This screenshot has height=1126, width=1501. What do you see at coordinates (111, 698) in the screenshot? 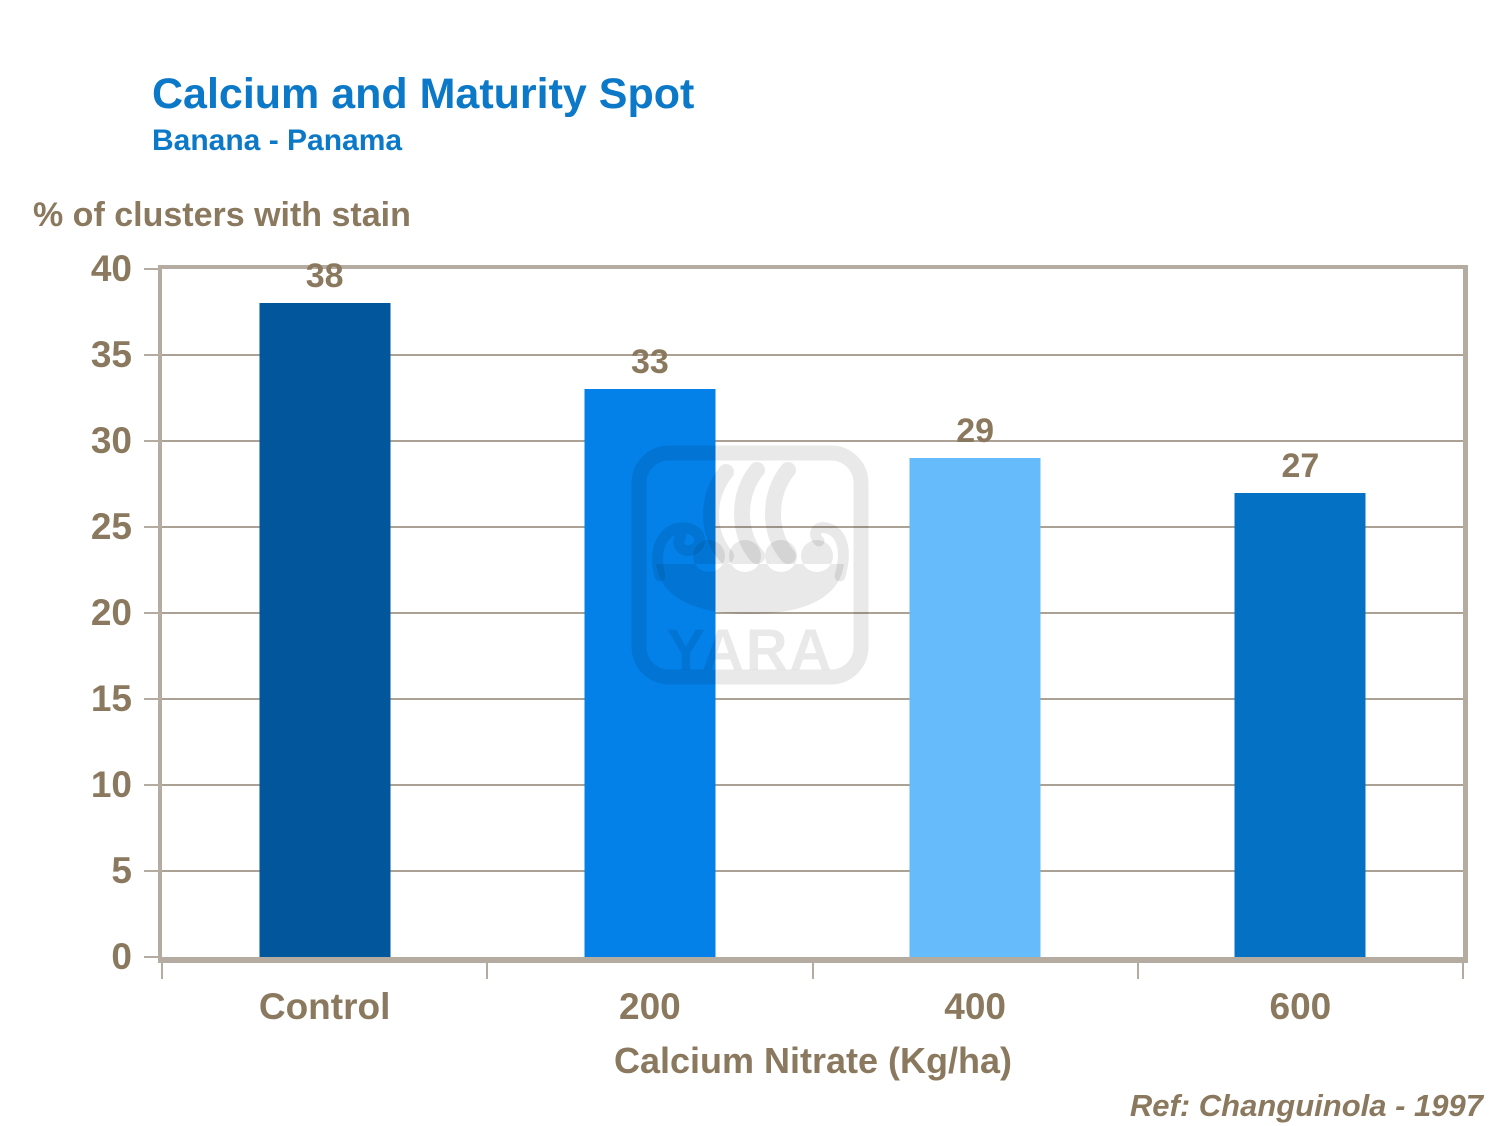
I see `y-tick-label: 15` at bounding box center [111, 698].